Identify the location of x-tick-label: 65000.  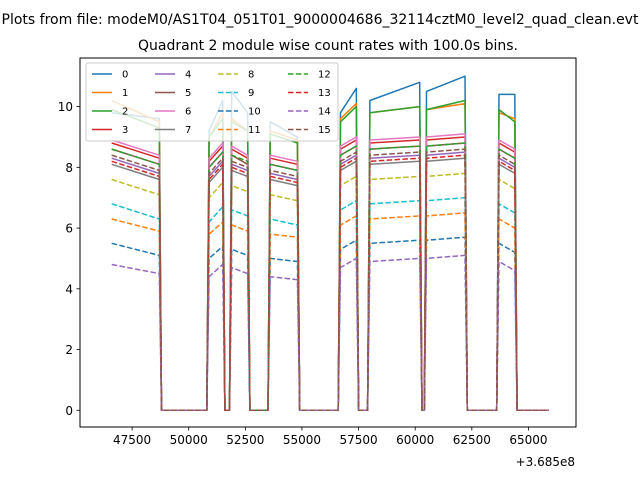
(528, 440).